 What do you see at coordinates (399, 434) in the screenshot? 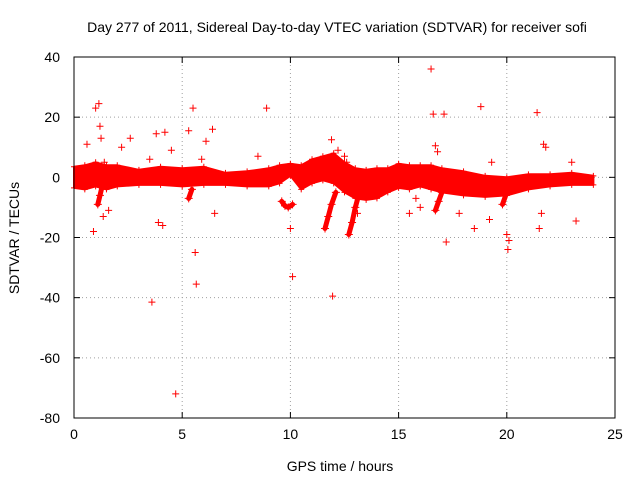
I see `x-tick-label: 15` at bounding box center [399, 434].